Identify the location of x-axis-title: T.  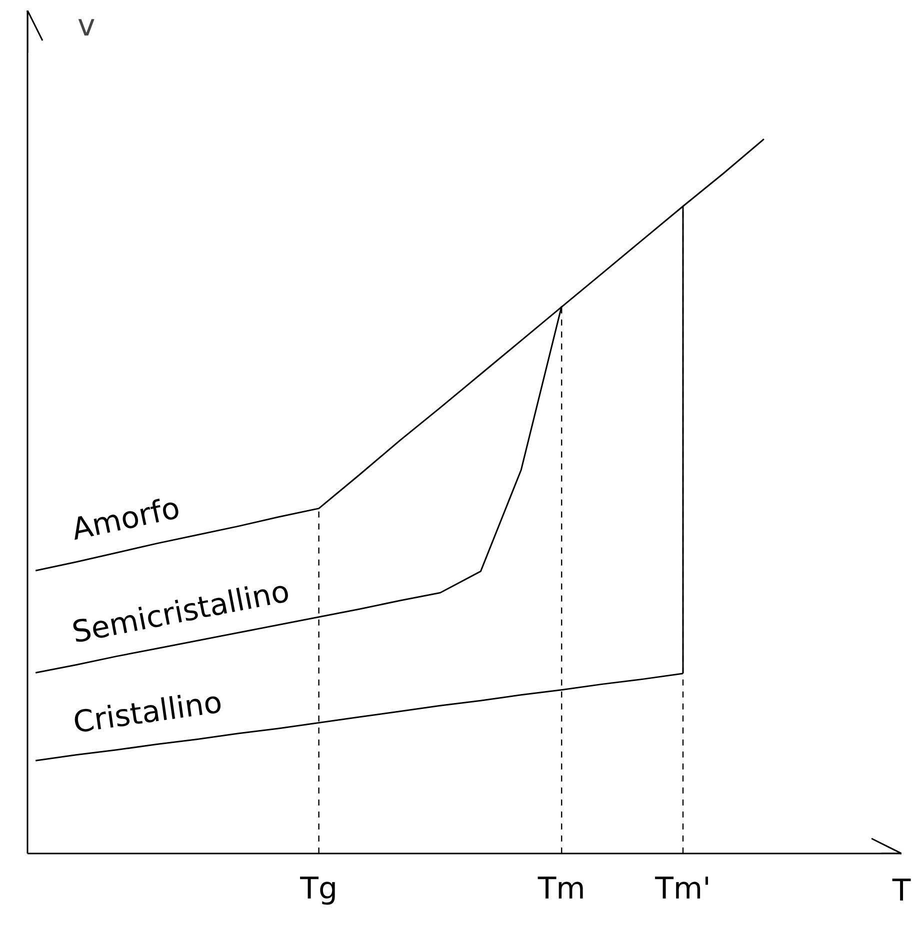
(901, 891).